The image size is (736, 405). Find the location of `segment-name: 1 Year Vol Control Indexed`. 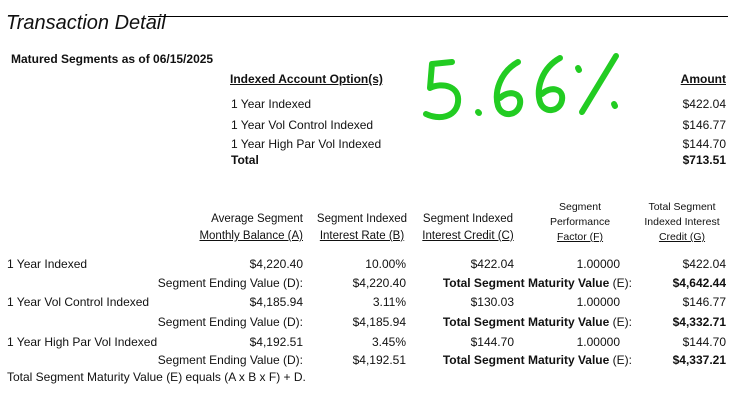

segment-name: 1 Year Vol Control Indexed is located at coordinates (78, 302).